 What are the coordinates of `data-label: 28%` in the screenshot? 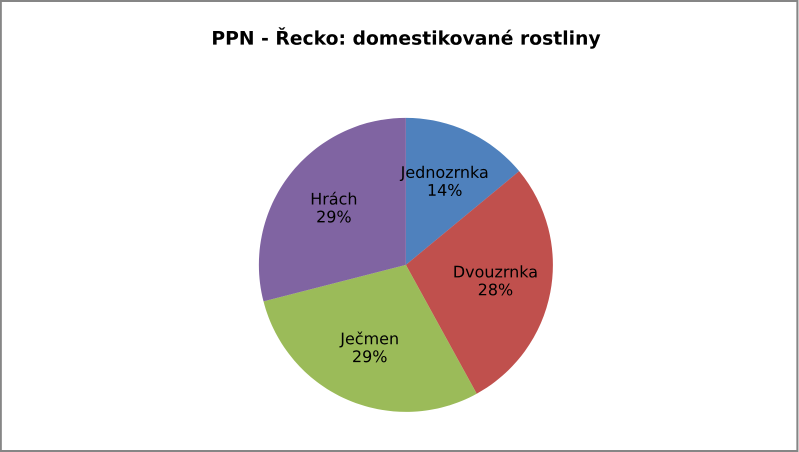 It's located at (495, 289).